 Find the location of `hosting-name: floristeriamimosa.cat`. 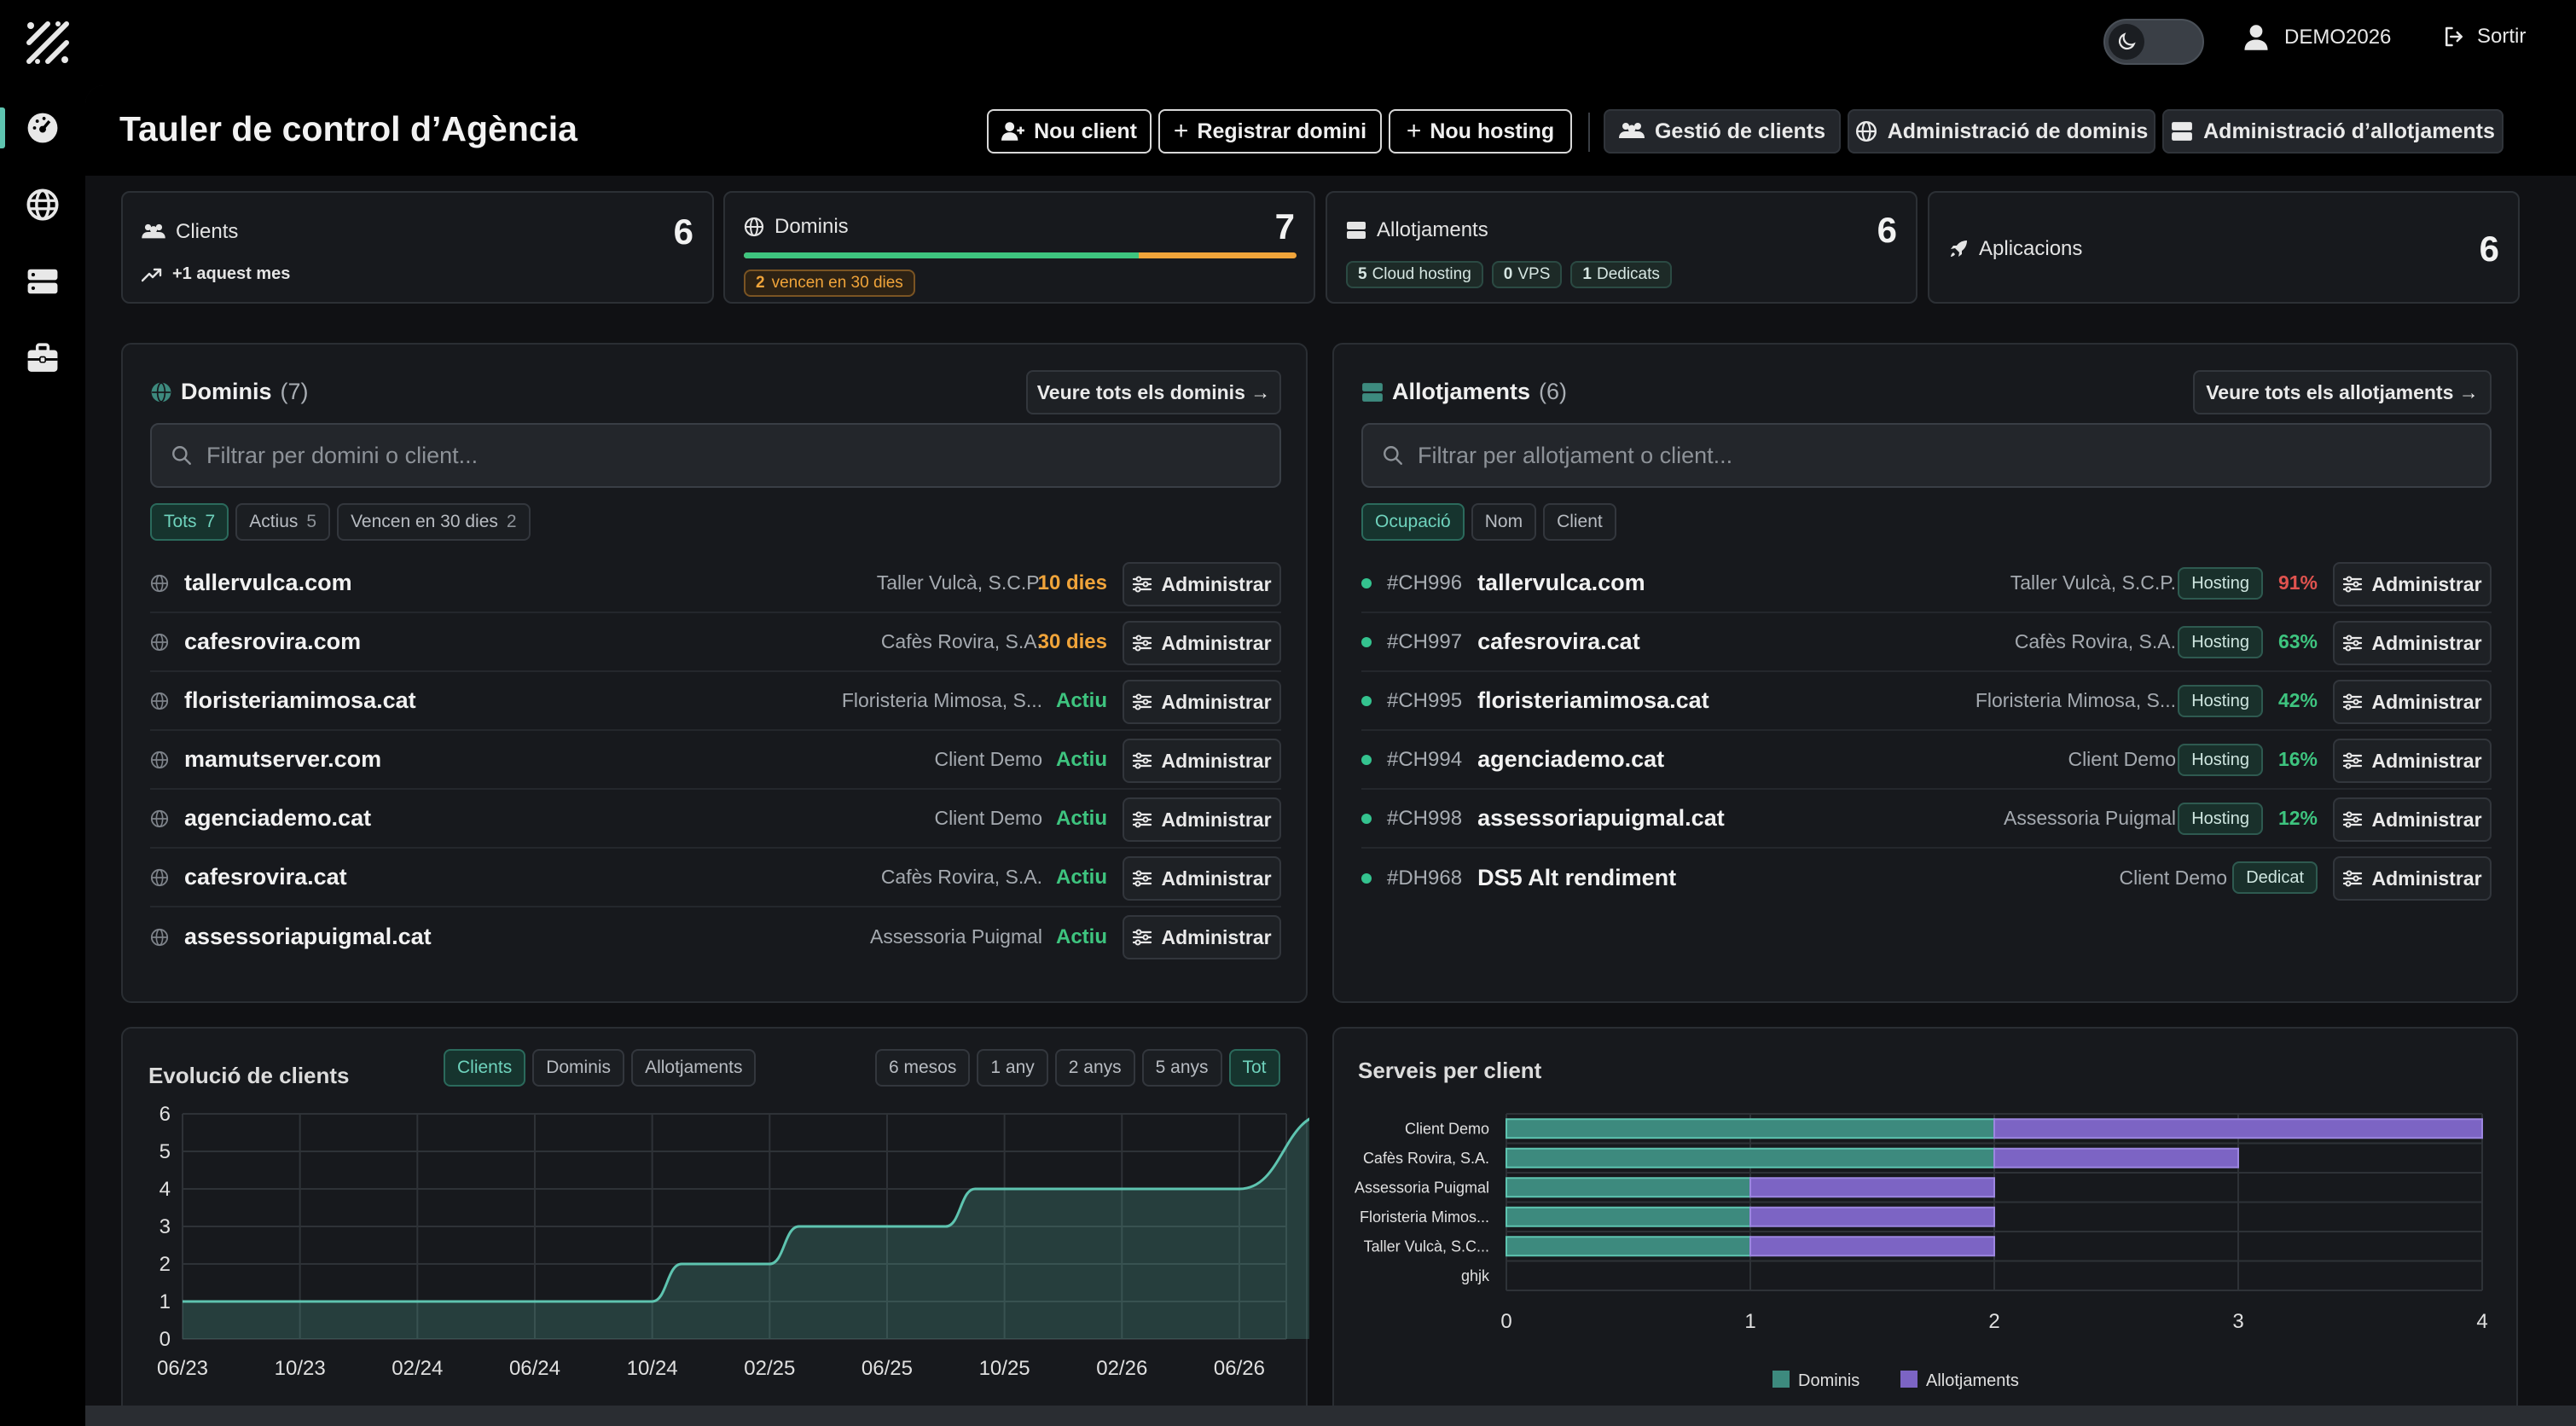

hosting-name: floristeriamimosa.cat is located at coordinates (1593, 700).